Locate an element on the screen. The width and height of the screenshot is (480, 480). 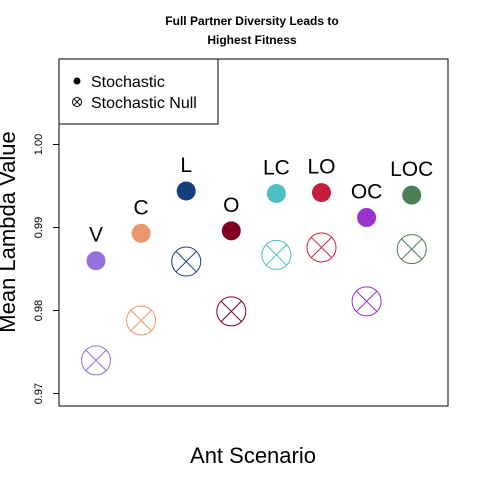
legend-stochastic-label: Stochastic is located at coordinates (128, 82).